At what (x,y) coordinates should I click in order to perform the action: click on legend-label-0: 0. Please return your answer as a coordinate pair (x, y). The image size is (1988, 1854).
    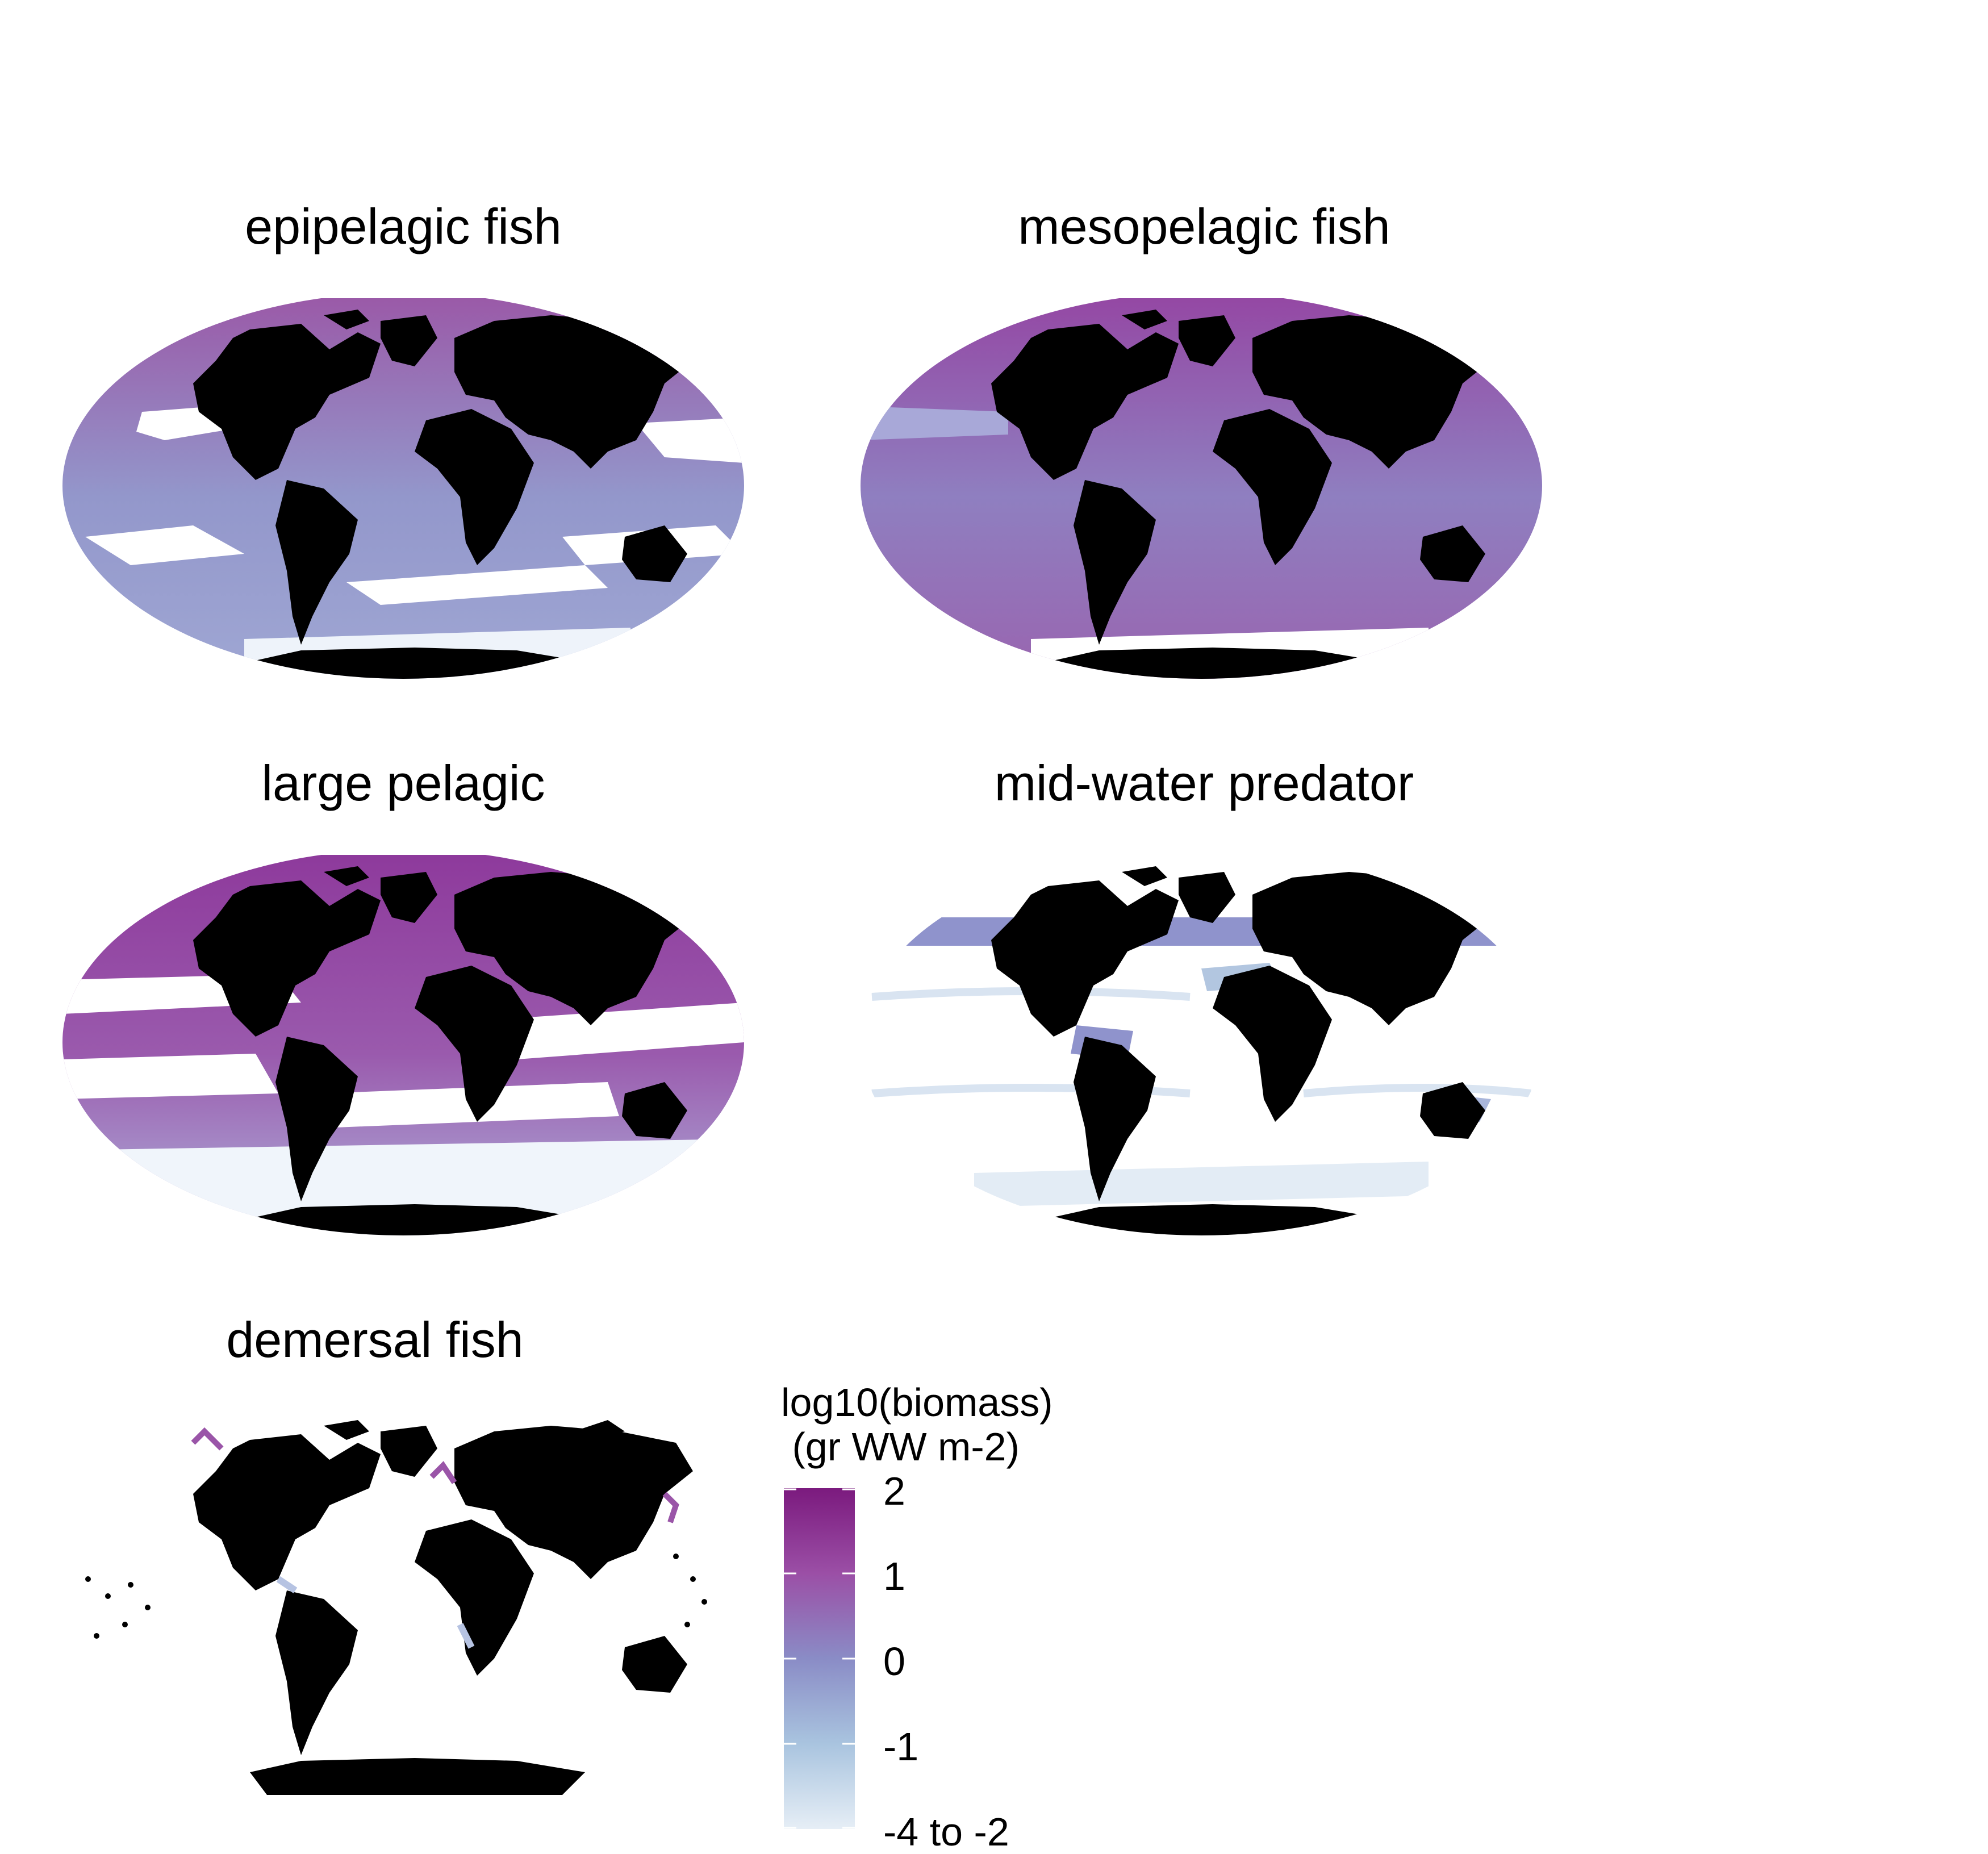
    Looking at the image, I should click on (894, 1661).